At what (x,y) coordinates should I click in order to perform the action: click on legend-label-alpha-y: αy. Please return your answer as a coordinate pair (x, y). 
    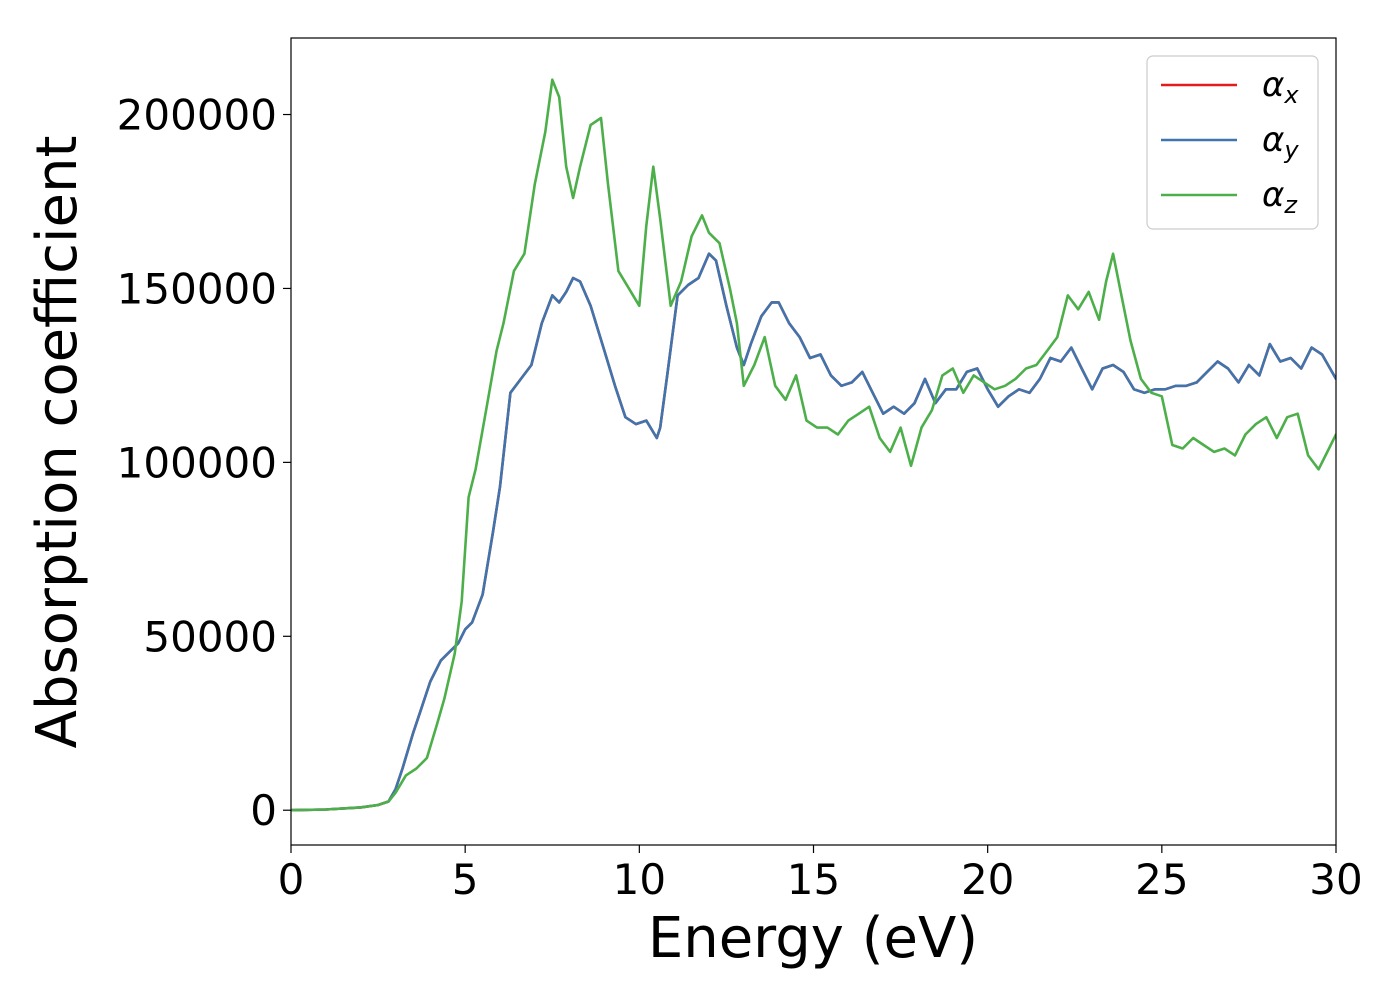
    Looking at the image, I should click on (1280, 142).